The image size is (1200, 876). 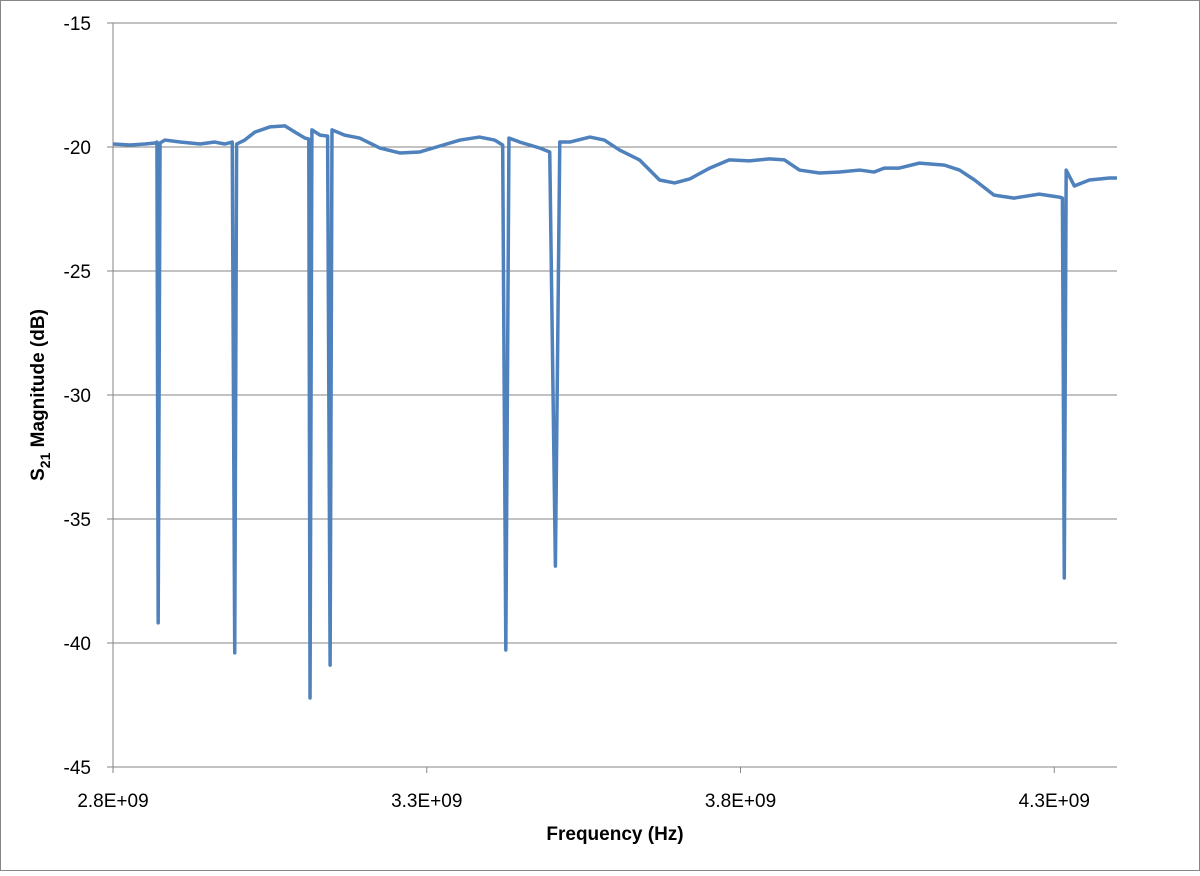 I want to click on y-tick-label: -15, so click(x=77, y=24).